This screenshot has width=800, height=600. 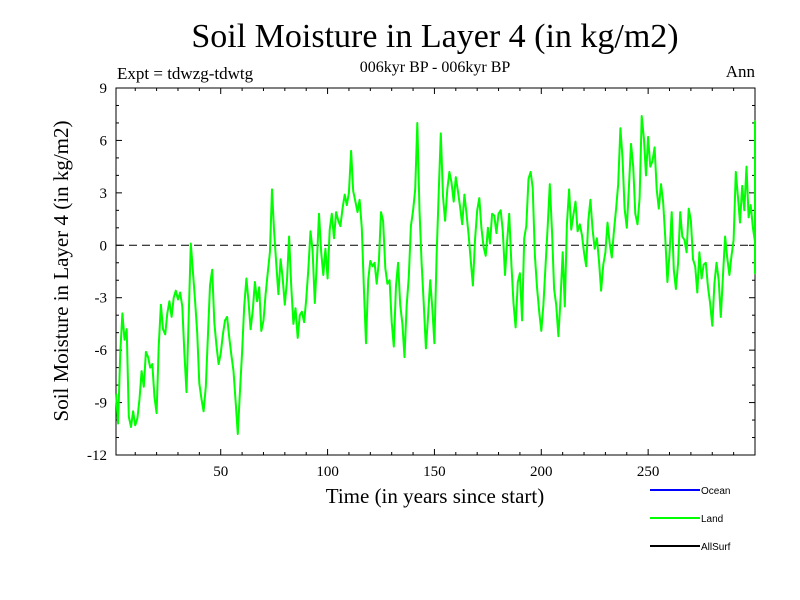 I want to click on y-tick-label: 3, so click(x=104, y=194).